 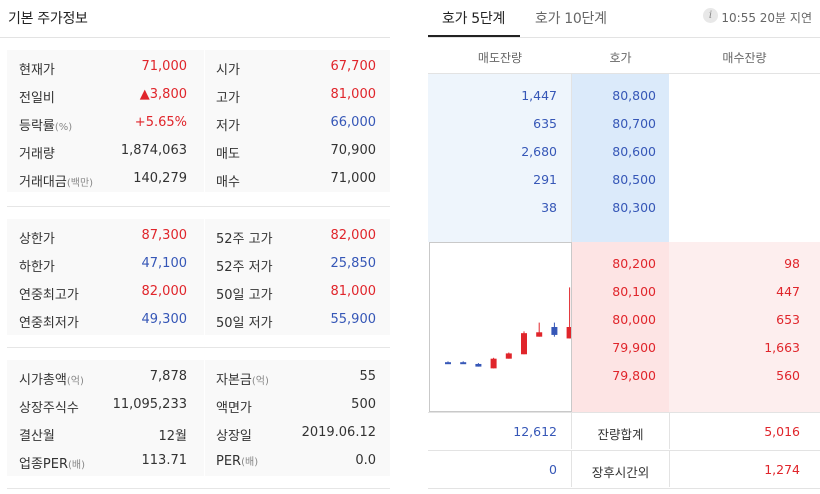 I want to click on unit-label: (배), so click(x=77, y=465).